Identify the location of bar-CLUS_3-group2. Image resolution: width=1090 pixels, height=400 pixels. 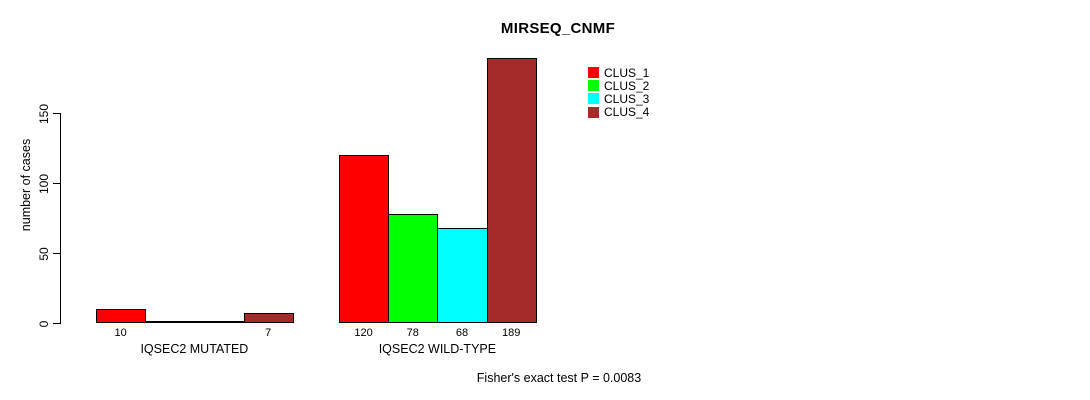
(462, 275).